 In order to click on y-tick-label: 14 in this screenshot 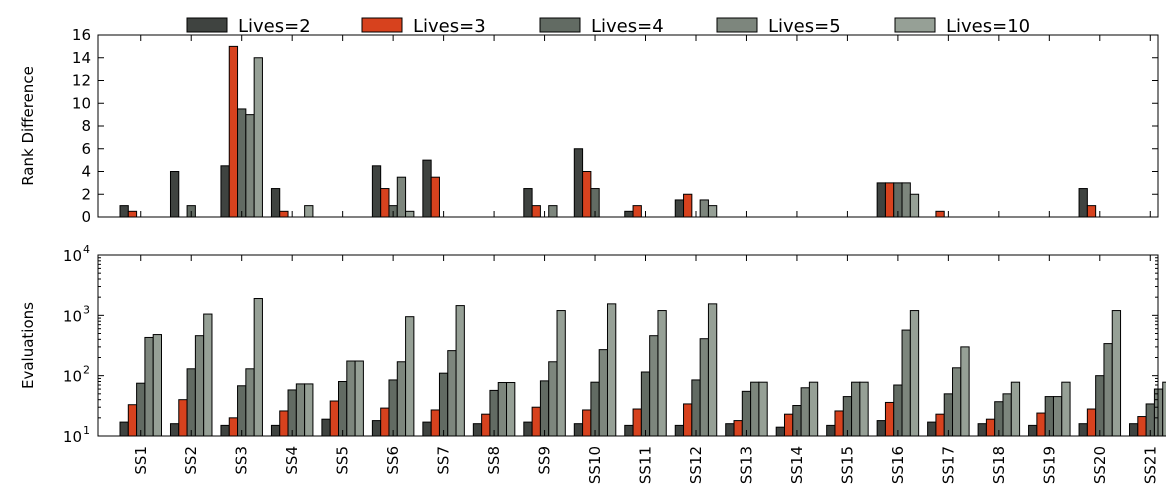, I will do `click(81, 58)`.